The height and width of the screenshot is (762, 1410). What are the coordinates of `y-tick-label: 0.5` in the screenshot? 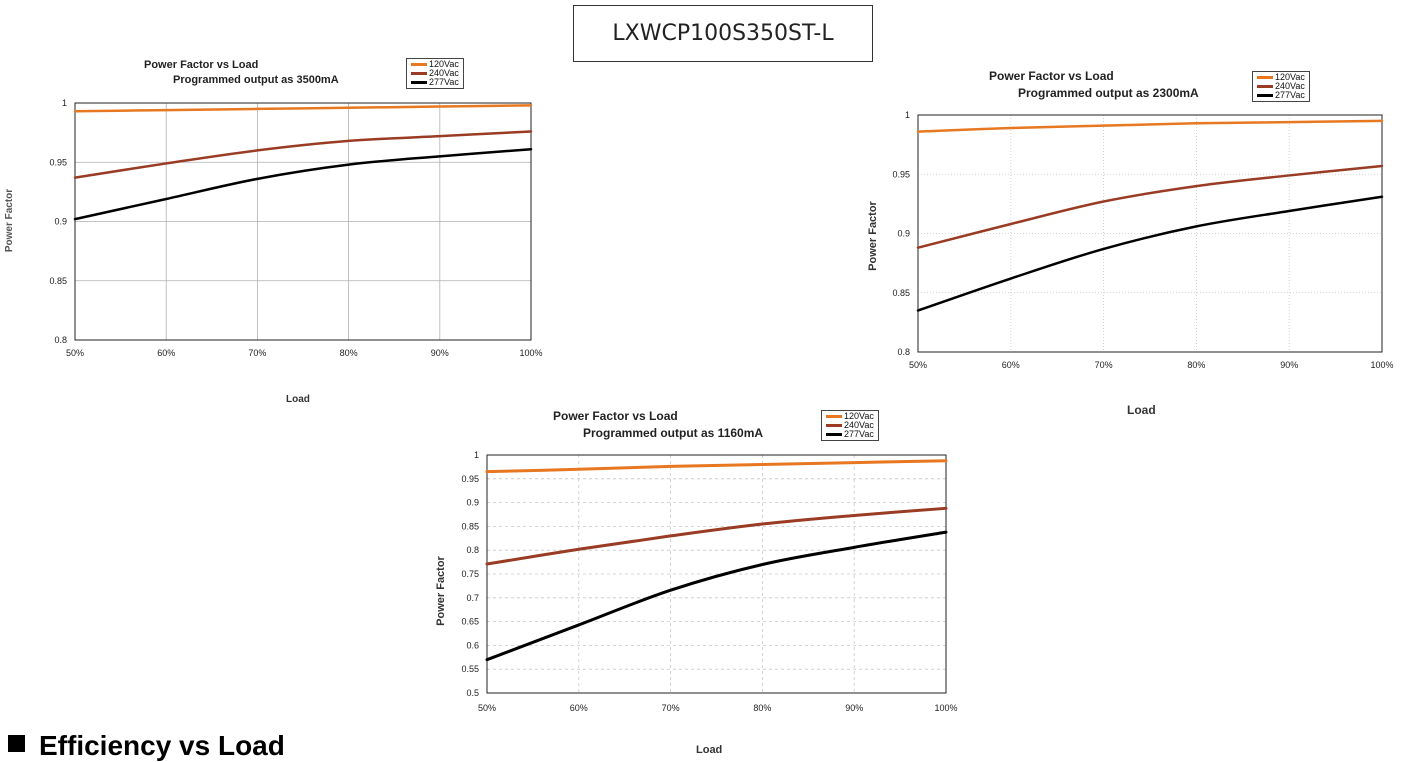 It's located at (472, 693).